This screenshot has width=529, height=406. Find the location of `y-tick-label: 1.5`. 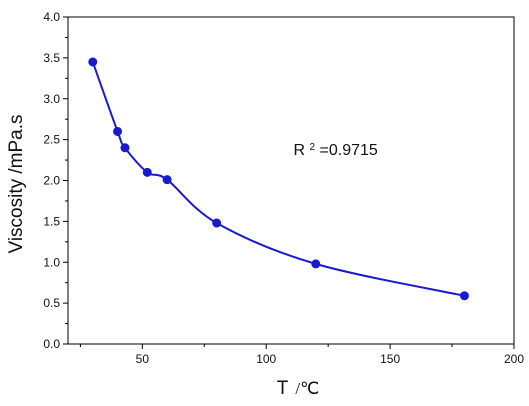

y-tick-label: 1.5 is located at coordinates (51, 221).